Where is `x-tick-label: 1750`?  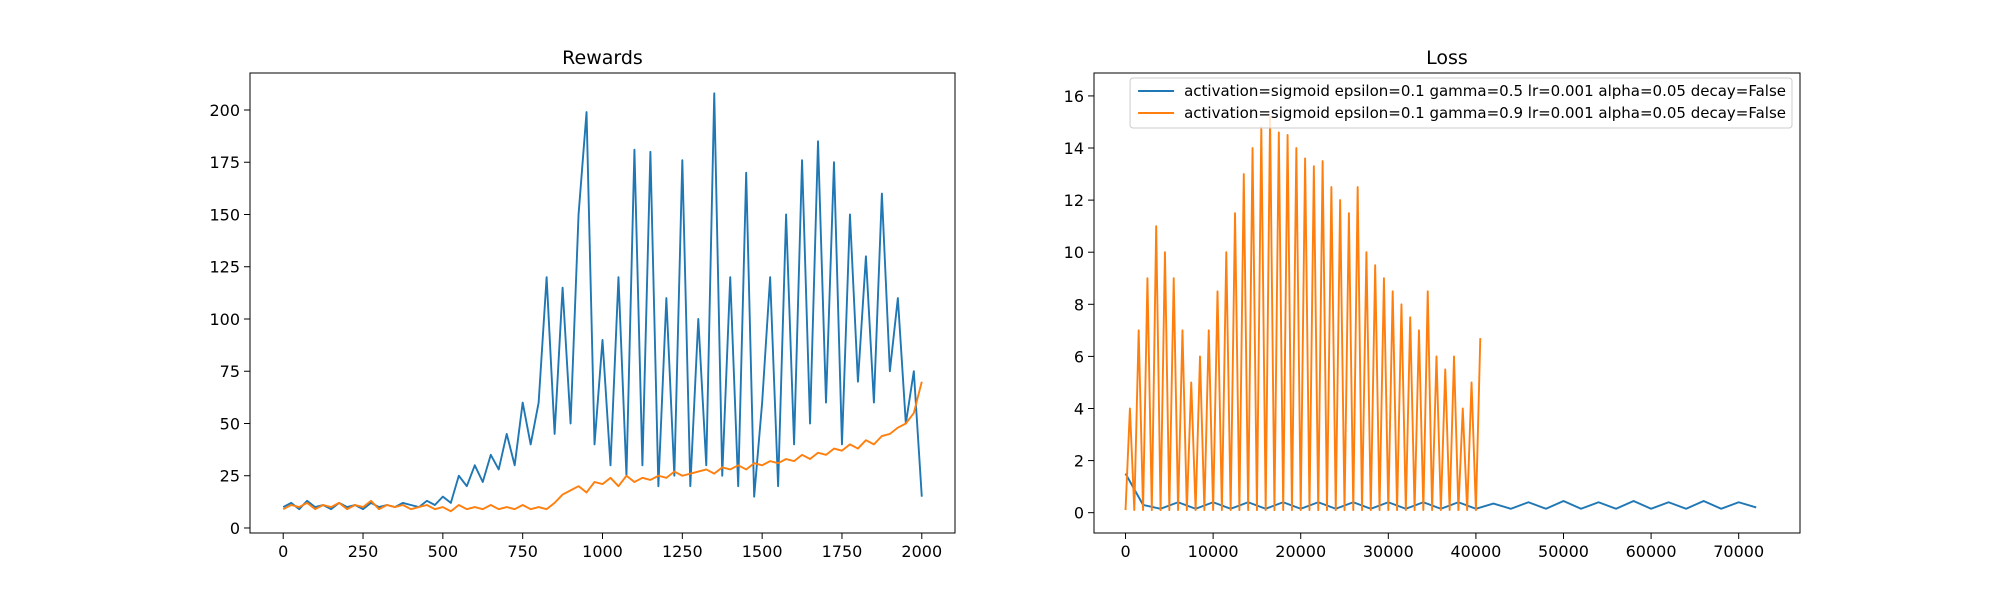
x-tick-label: 1750 is located at coordinates (842, 551).